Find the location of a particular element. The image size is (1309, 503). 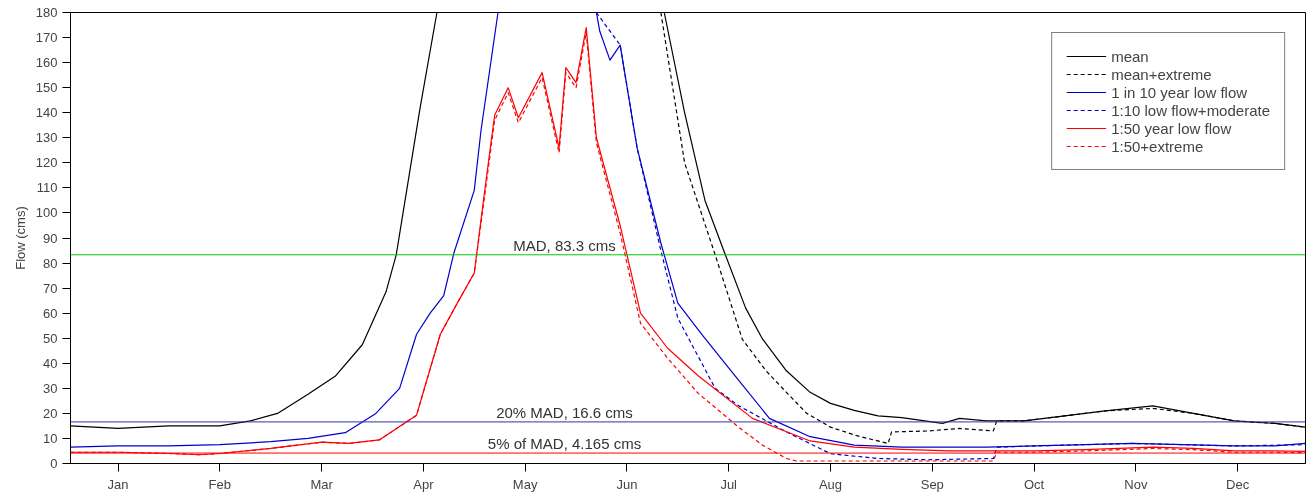

y-tick-label: 170 is located at coordinates (46, 38).